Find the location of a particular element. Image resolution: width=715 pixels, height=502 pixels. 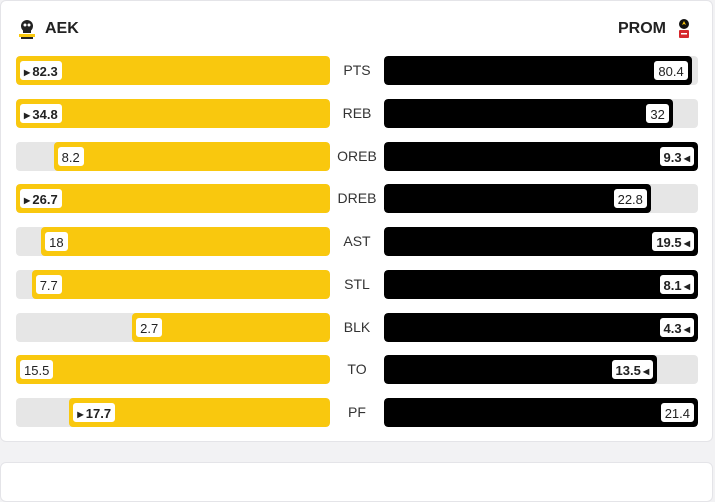

stat-label: TO is located at coordinates (357, 369).